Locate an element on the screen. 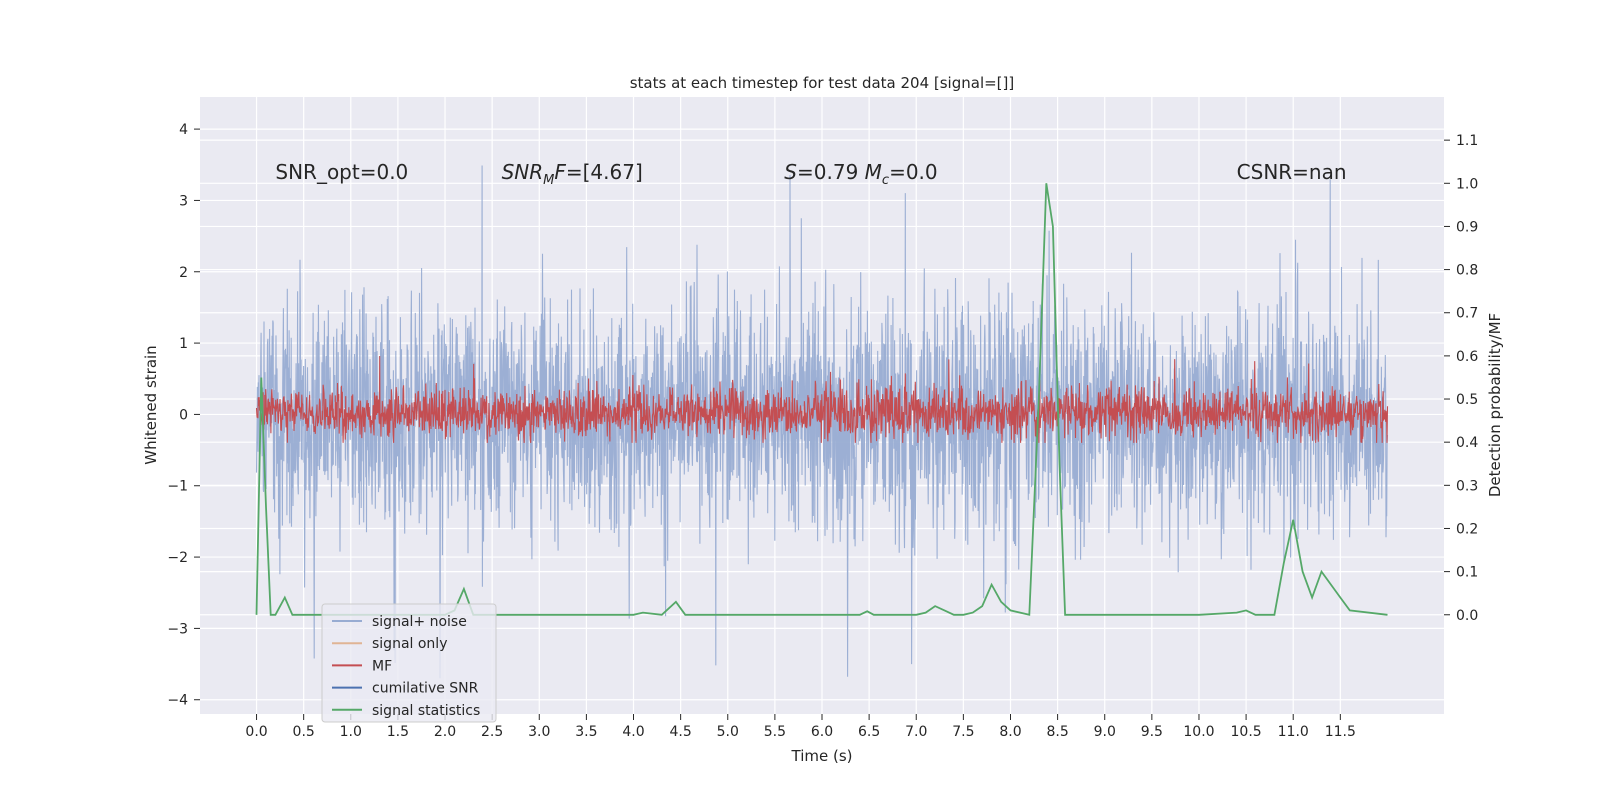 This screenshot has width=1600, height=800. y-left-tick-label: 1 is located at coordinates (183, 344).